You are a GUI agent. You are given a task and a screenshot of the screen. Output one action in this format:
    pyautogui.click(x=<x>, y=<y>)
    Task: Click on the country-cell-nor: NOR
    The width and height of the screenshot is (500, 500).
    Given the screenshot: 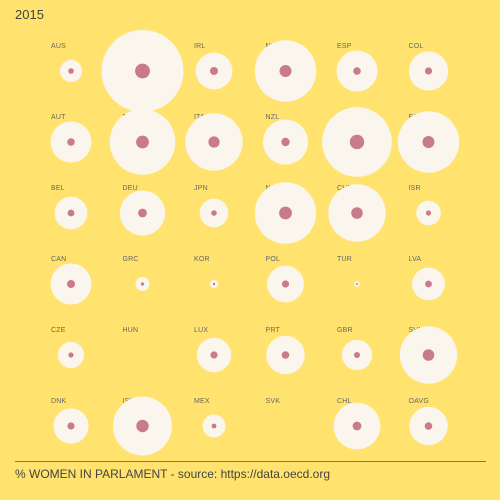 What is the action you would take?
    pyautogui.click(x=285, y=213)
    